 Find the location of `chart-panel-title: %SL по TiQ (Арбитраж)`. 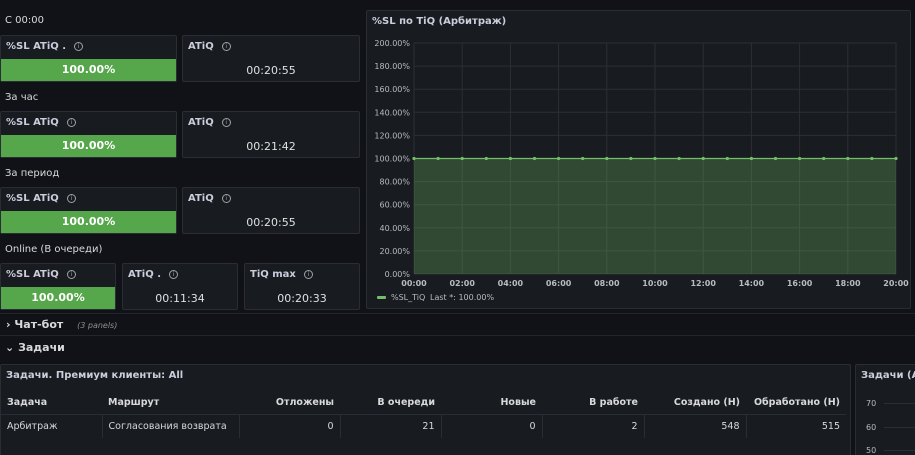

chart-panel-title: %SL по TiQ (Арбитраж) is located at coordinates (439, 21).